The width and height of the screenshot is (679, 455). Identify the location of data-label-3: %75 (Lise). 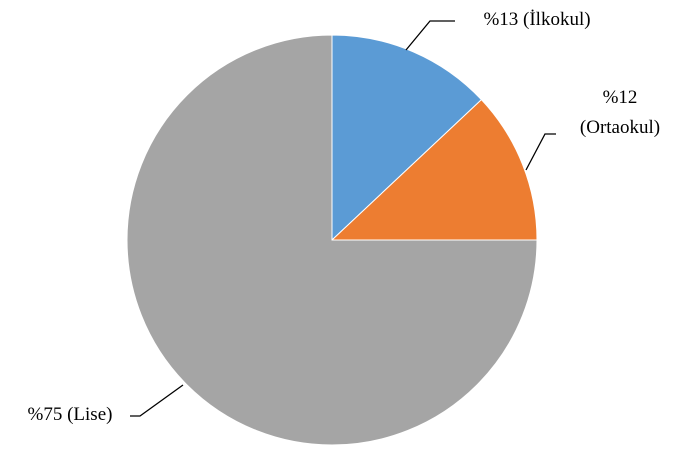
(70, 414).